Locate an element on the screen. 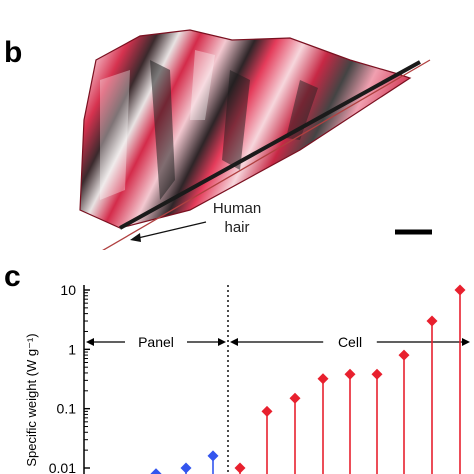 The height and width of the screenshot is (474, 474). y-tick-label: 1 is located at coordinates (72, 349).